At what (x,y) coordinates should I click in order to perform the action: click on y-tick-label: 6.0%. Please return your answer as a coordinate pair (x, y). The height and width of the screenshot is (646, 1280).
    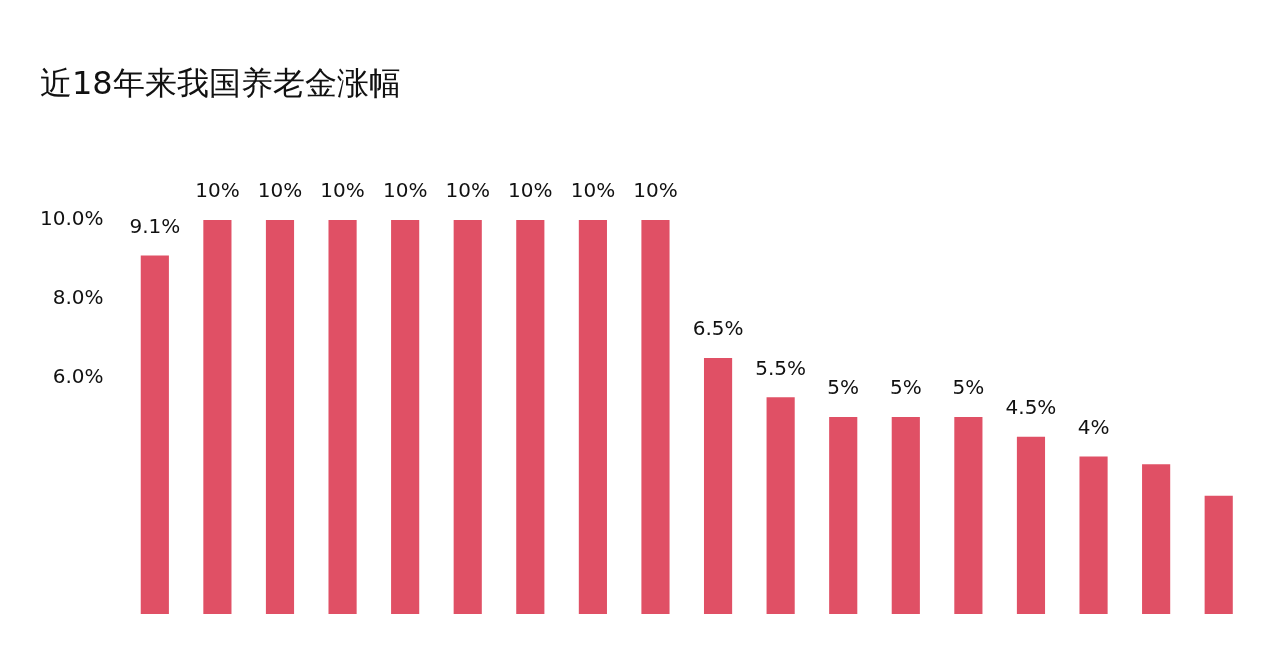
    Looking at the image, I should click on (78, 375).